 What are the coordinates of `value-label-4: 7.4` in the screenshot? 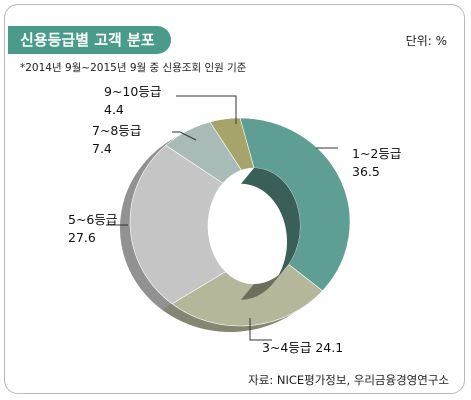 It's located at (102, 148).